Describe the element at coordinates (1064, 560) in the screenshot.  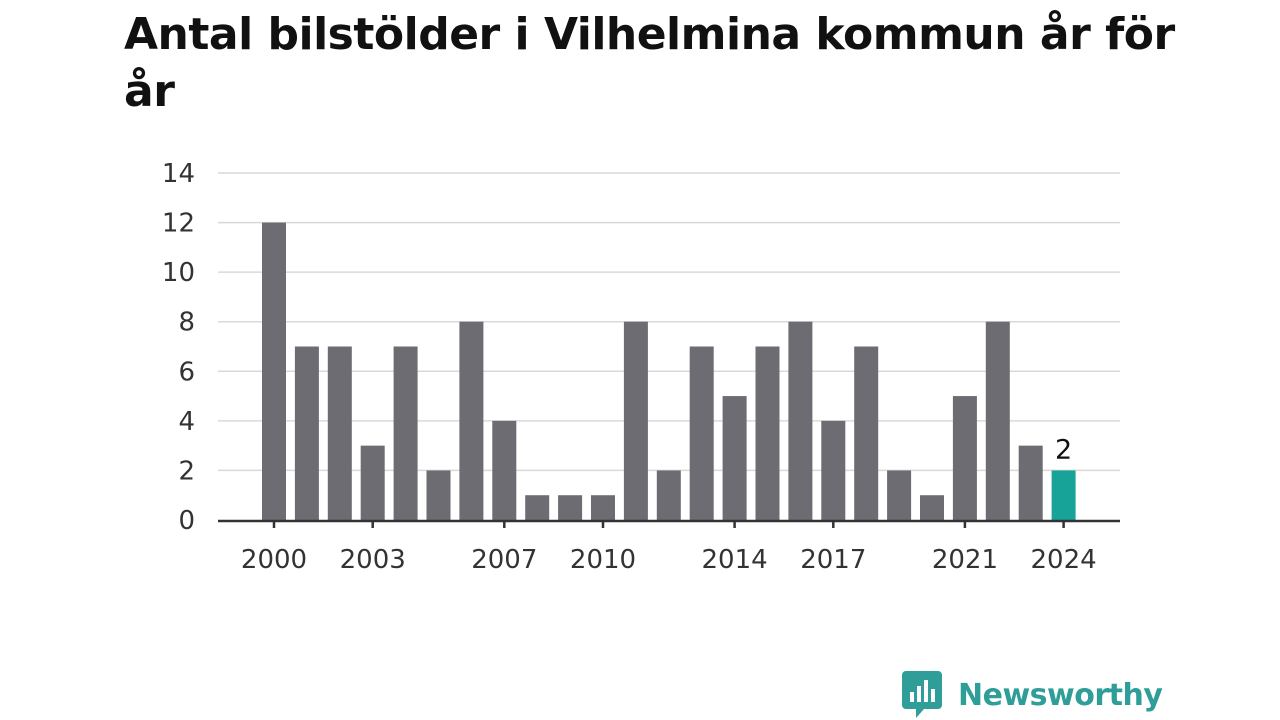
I see `x-tick-label: 2024` at that location.